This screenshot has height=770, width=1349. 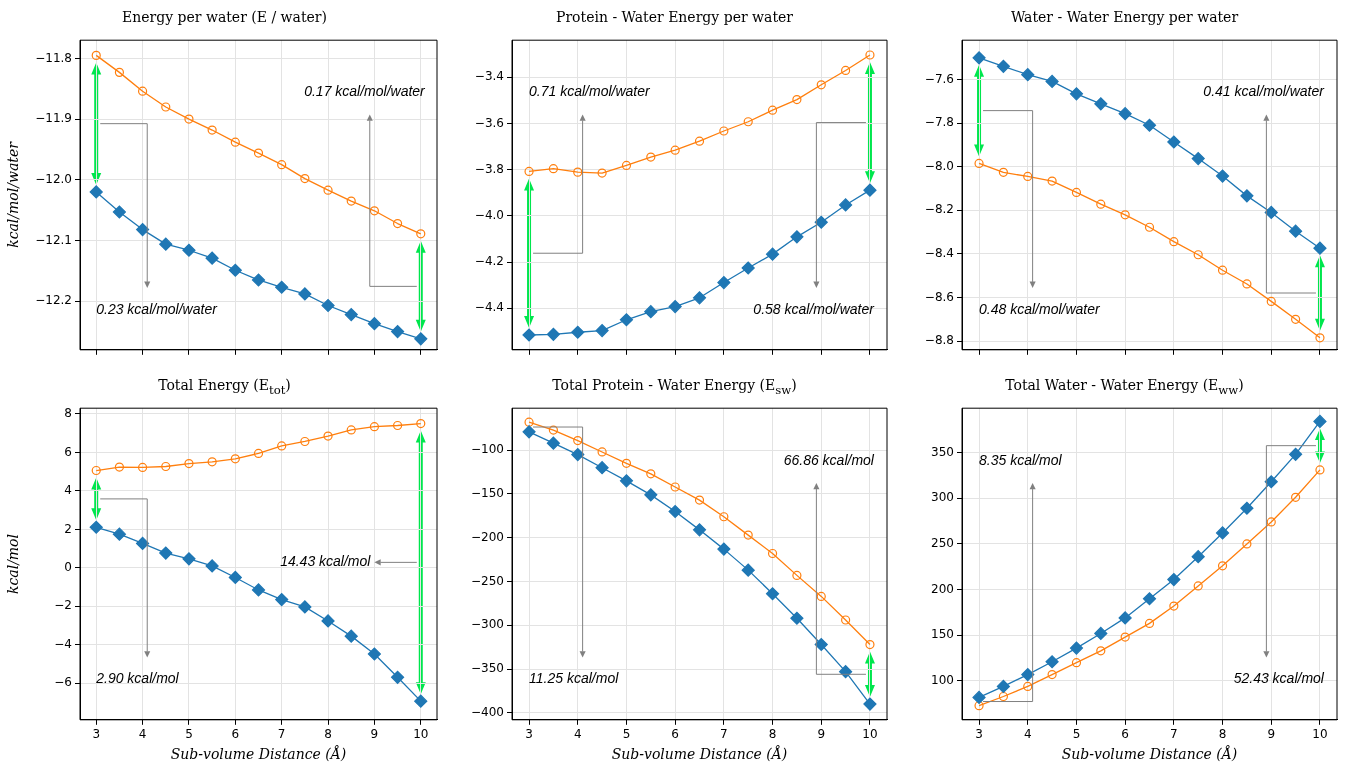 What do you see at coordinates (939, 122) in the screenshot?
I see `y-tick-label: −7.8` at bounding box center [939, 122].